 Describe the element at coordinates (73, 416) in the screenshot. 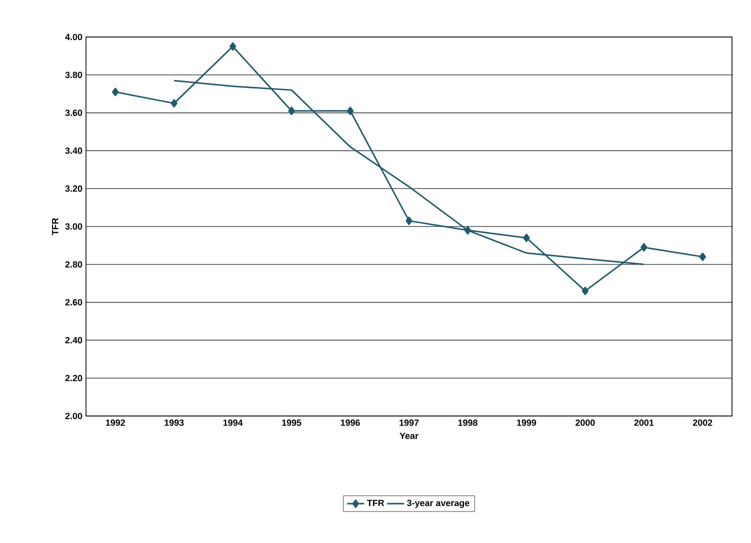

I see `y-tick-label: 2.00` at that location.